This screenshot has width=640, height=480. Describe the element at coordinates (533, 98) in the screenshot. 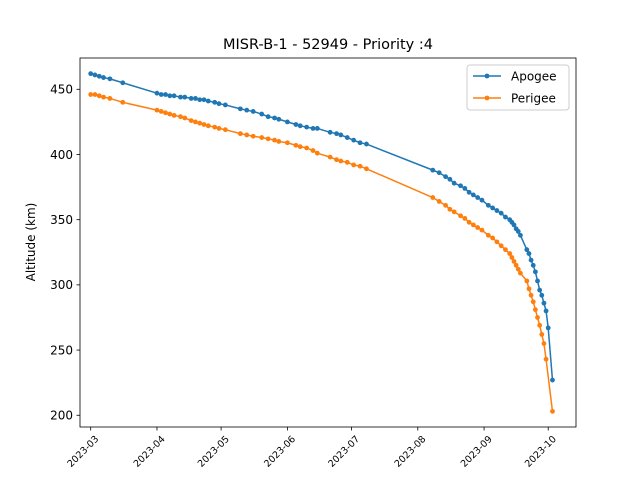

I see `legend-label-perigee: Perigee` at that location.